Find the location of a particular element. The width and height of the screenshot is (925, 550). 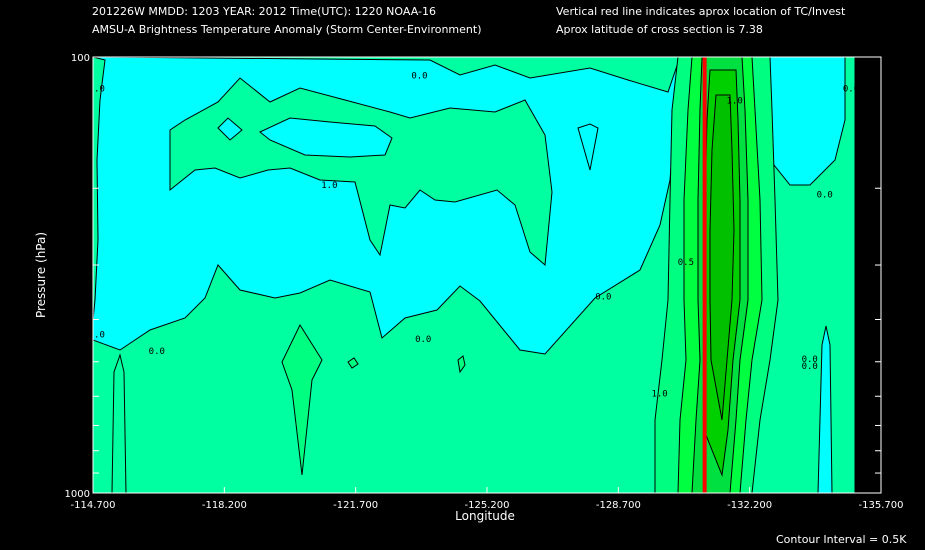

x-tick-label: -128.700 is located at coordinates (618, 505).